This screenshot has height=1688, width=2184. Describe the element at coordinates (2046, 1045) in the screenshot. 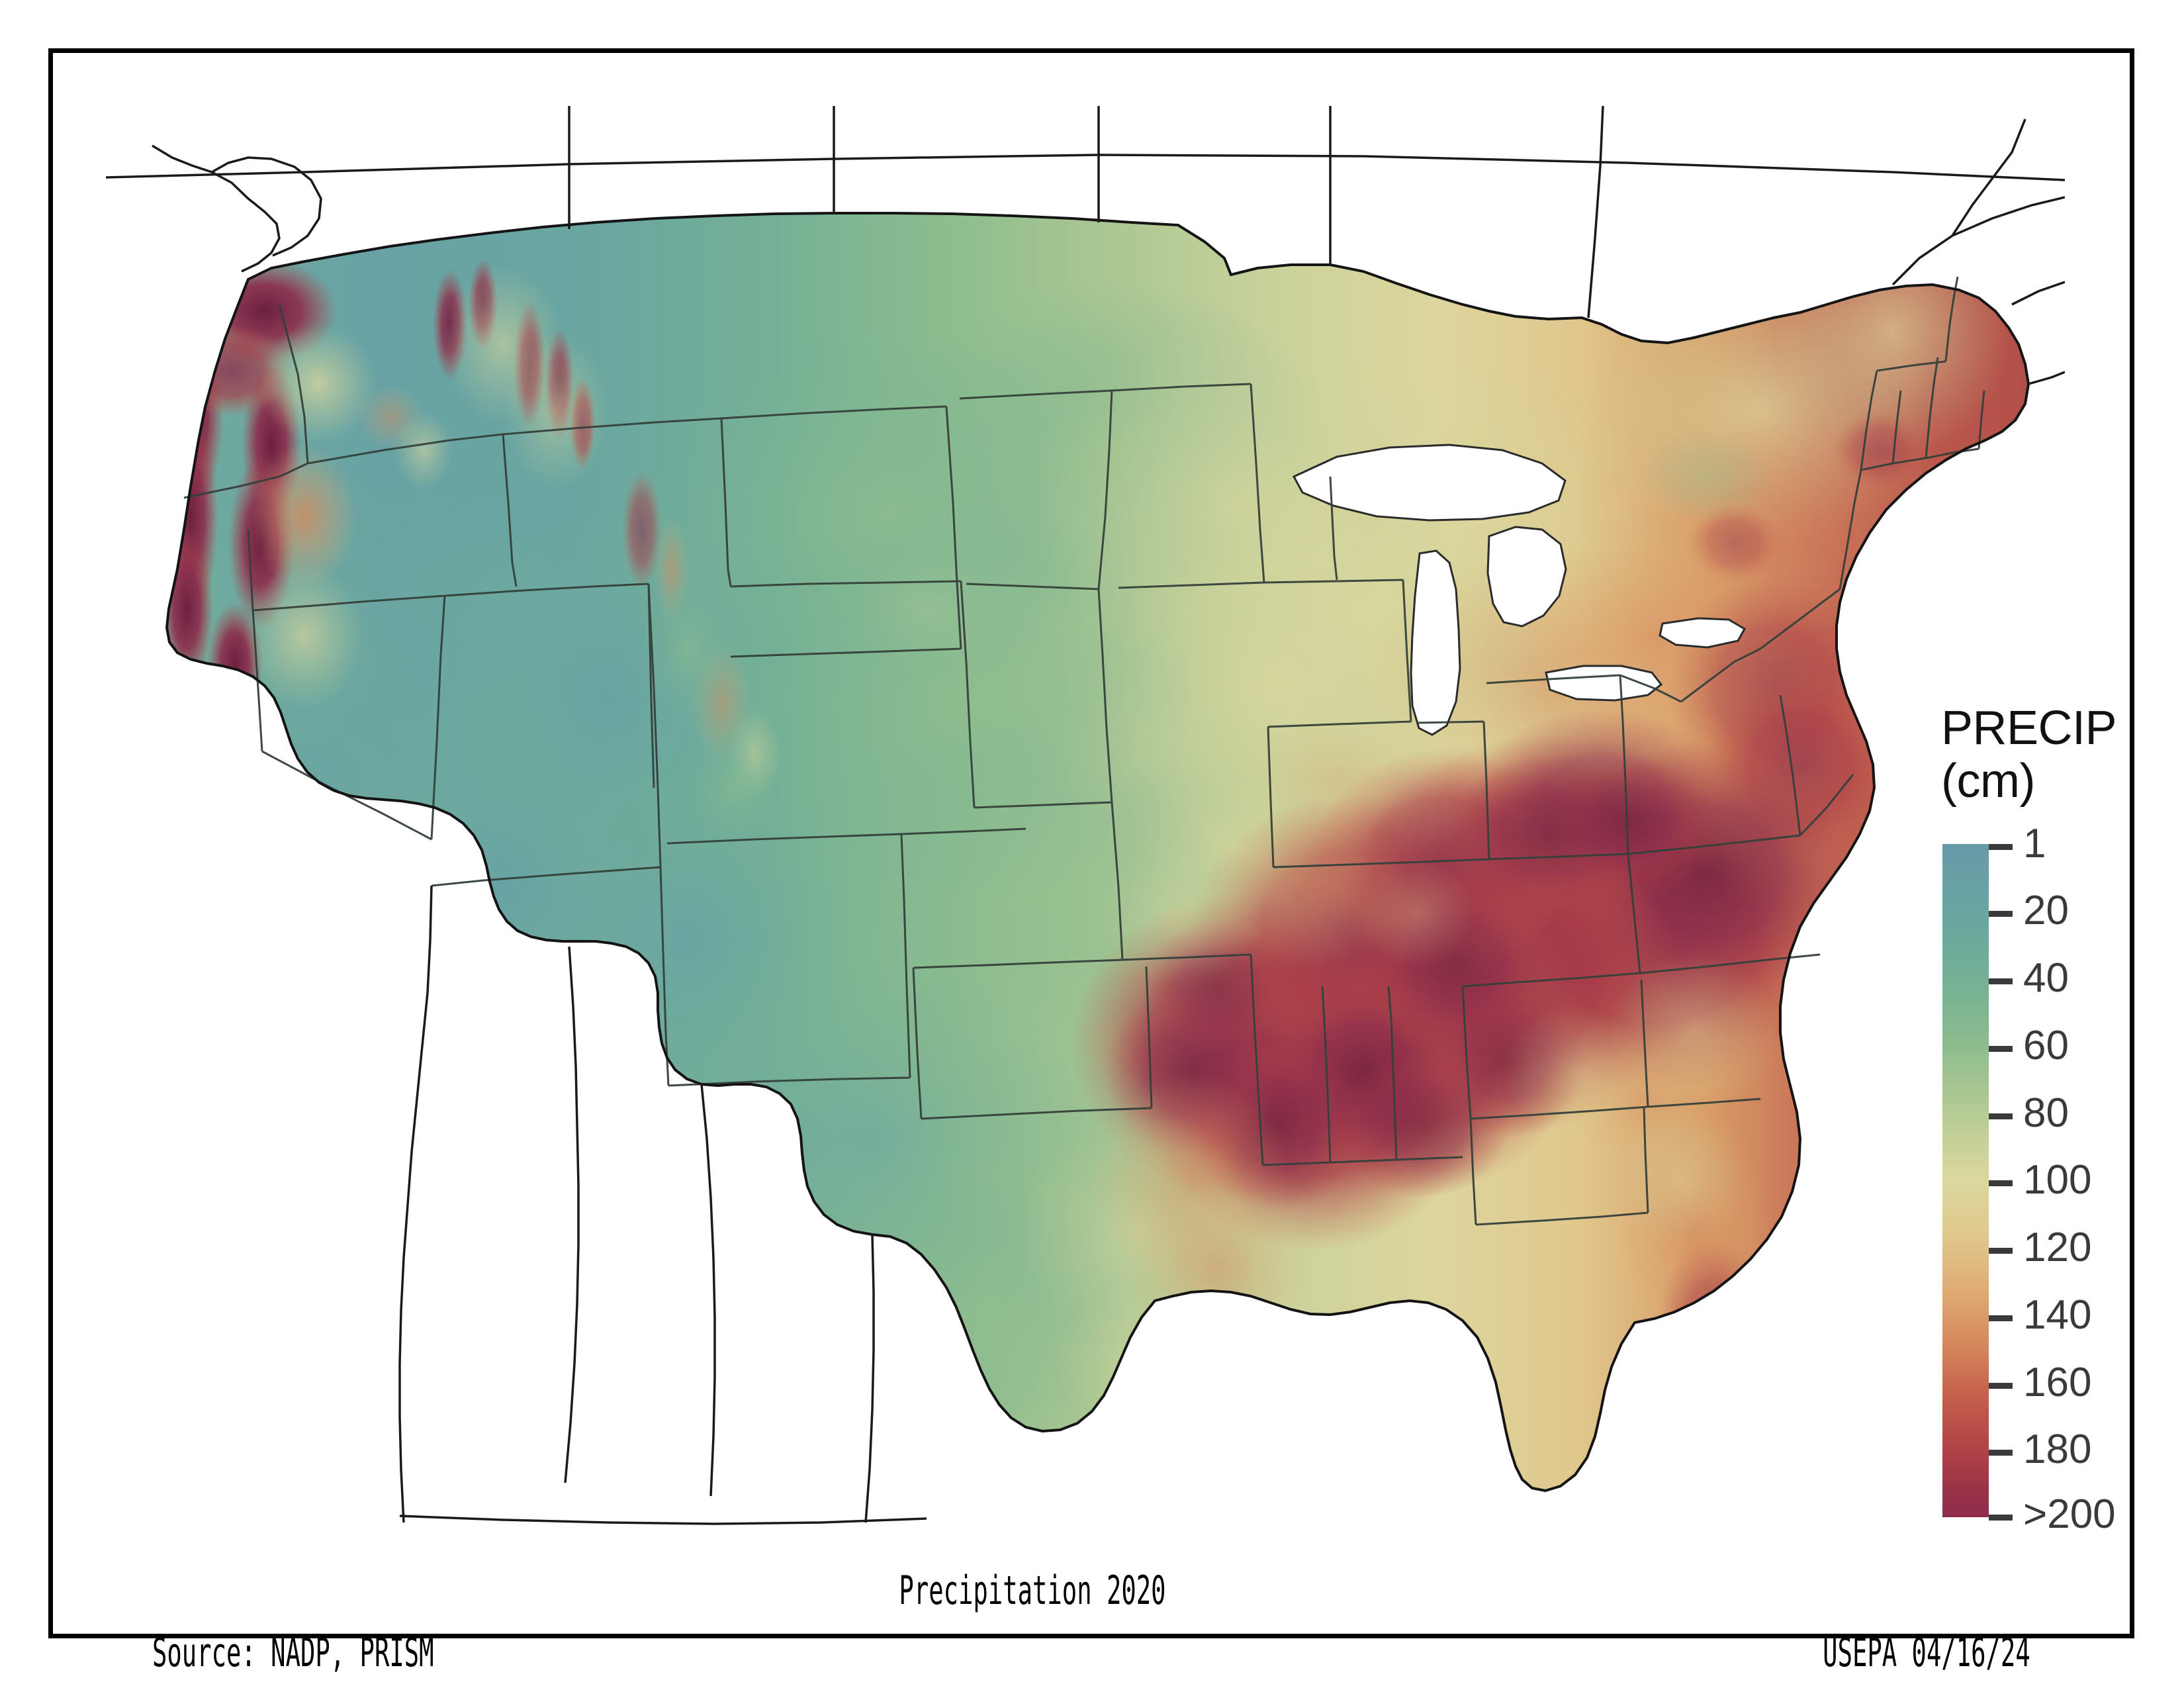

I see `colorbar-tick-label: 60` at that location.